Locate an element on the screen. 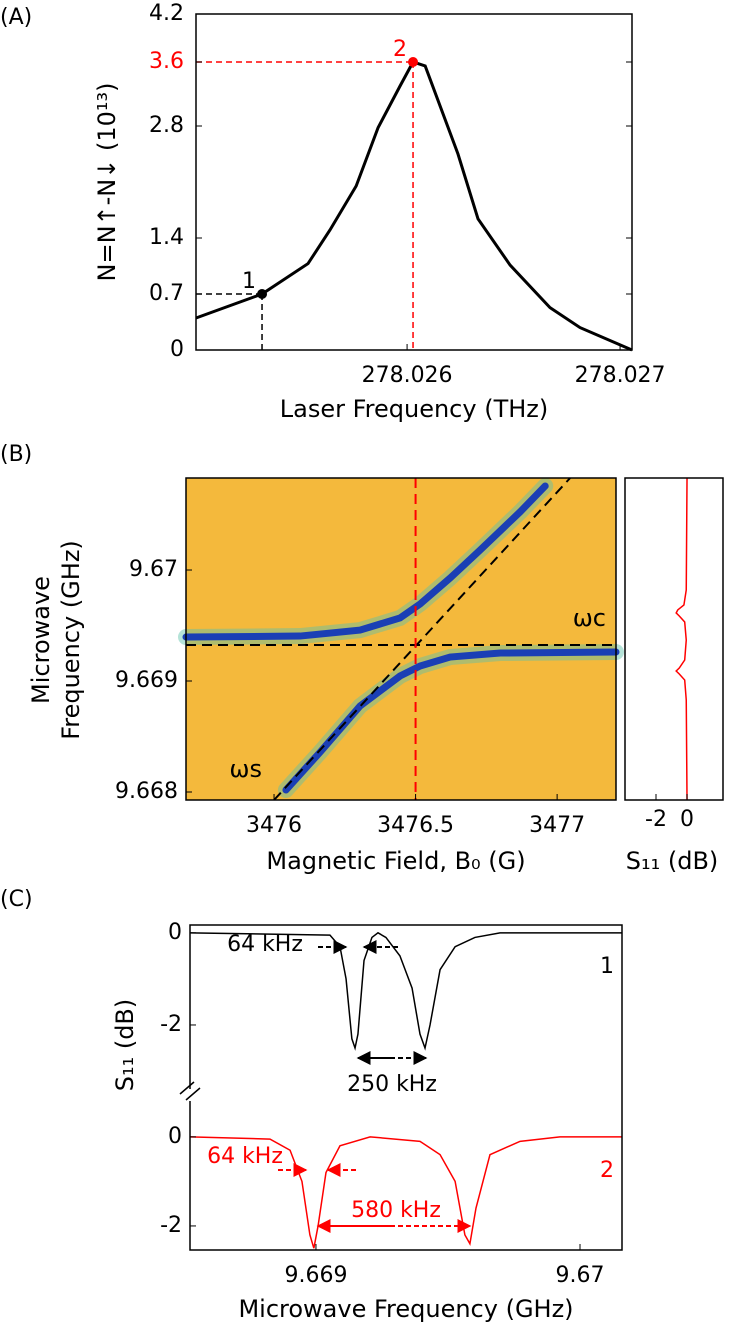 Image resolution: width=731 pixels, height=1336 pixels. marker-label: 1 is located at coordinates (249, 281).